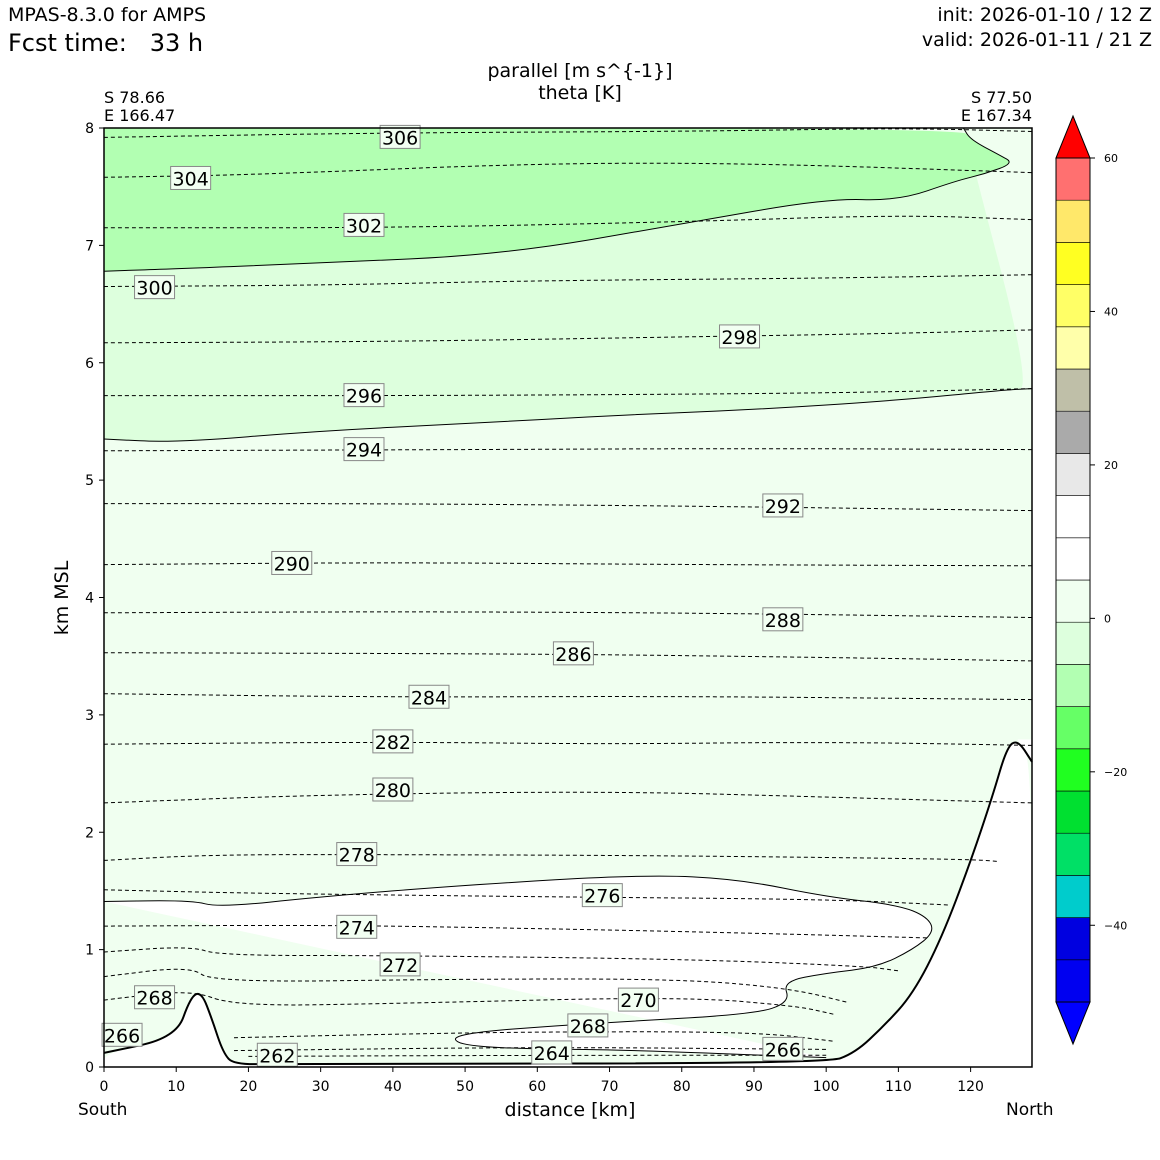 This screenshot has height=1160, width=1160. I want to click on chart-subtitle: theta [K], so click(580, 93).